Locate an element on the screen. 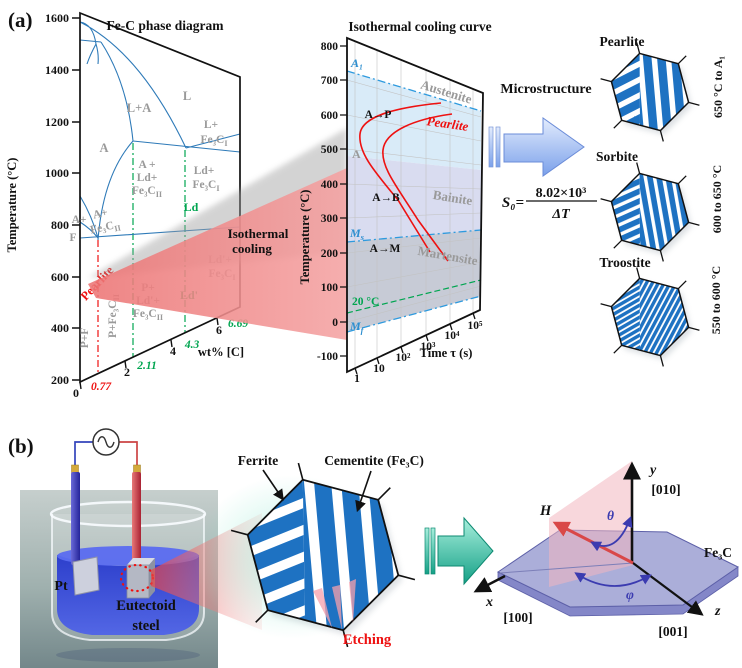  annotation-isothermal: Isothermal is located at coordinates (258, 233).